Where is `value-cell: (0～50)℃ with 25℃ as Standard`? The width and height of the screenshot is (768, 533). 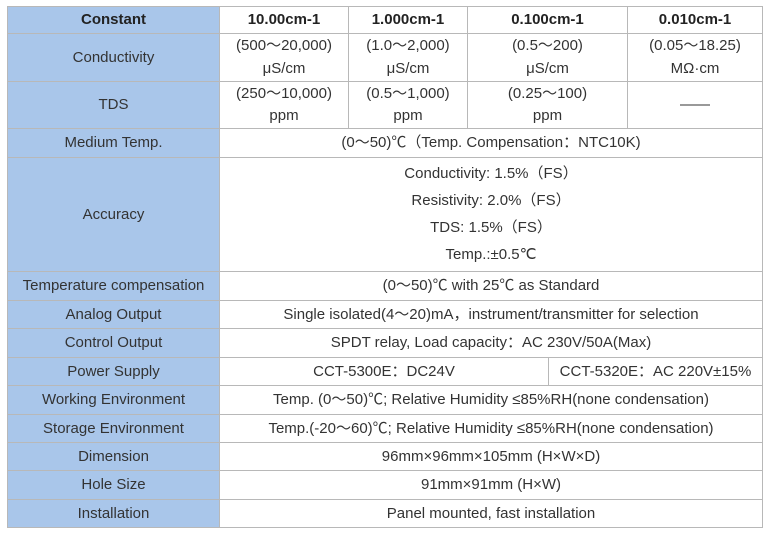
value-cell: (0～50)℃ with 25℃ as Standard is located at coordinates (491, 286).